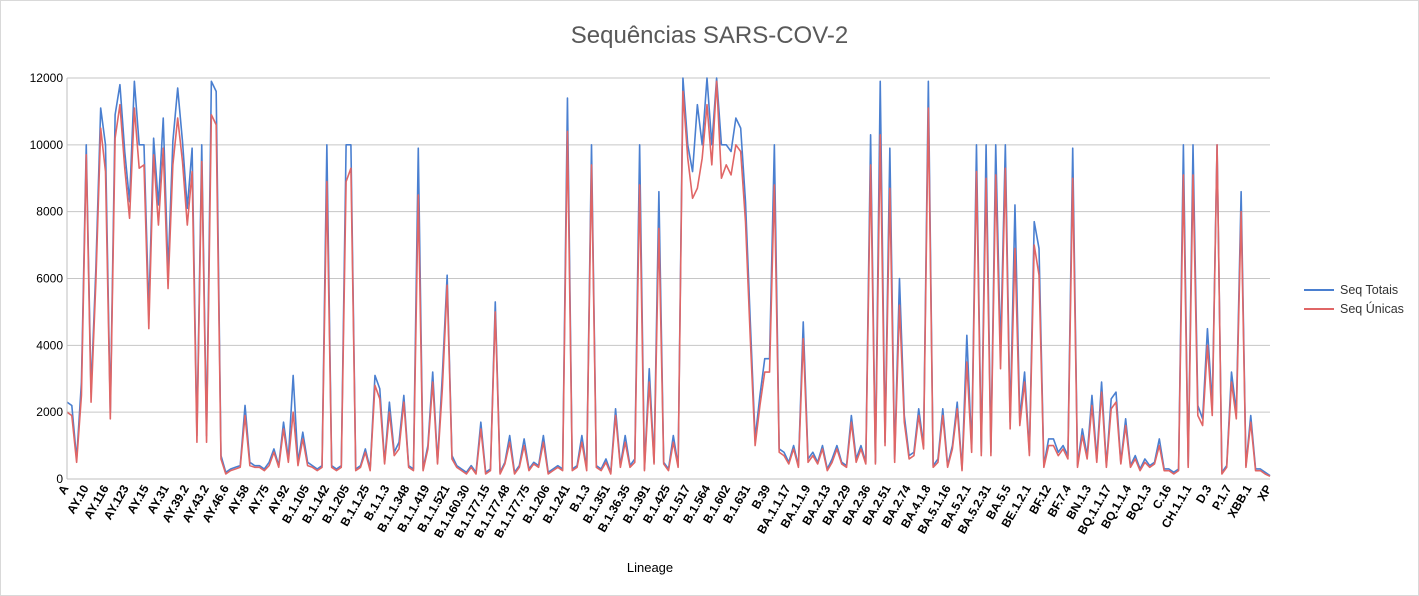 The height and width of the screenshot is (596, 1419). What do you see at coordinates (59, 479) in the screenshot?
I see `y-tick-label: 0` at bounding box center [59, 479].